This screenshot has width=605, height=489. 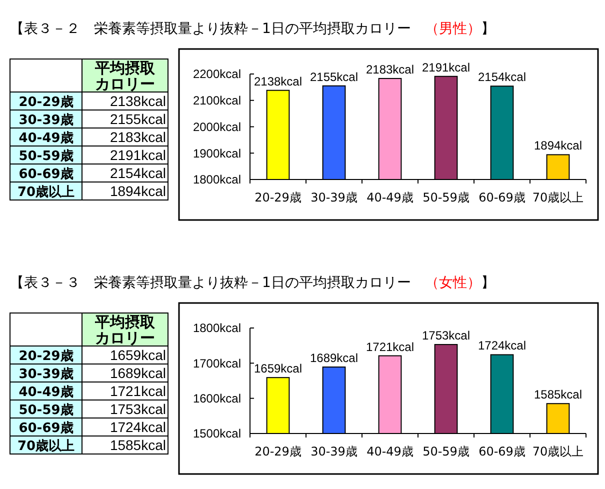 What do you see at coordinates (278, 81) in the screenshot?
I see `data-label: 2138kcal` at bounding box center [278, 81].